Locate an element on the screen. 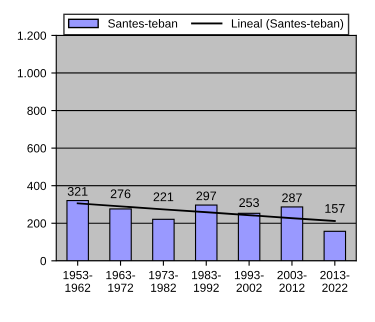 Image resolution: width=375 pixels, height=322 pixels. data-label: 287 is located at coordinates (292, 197).